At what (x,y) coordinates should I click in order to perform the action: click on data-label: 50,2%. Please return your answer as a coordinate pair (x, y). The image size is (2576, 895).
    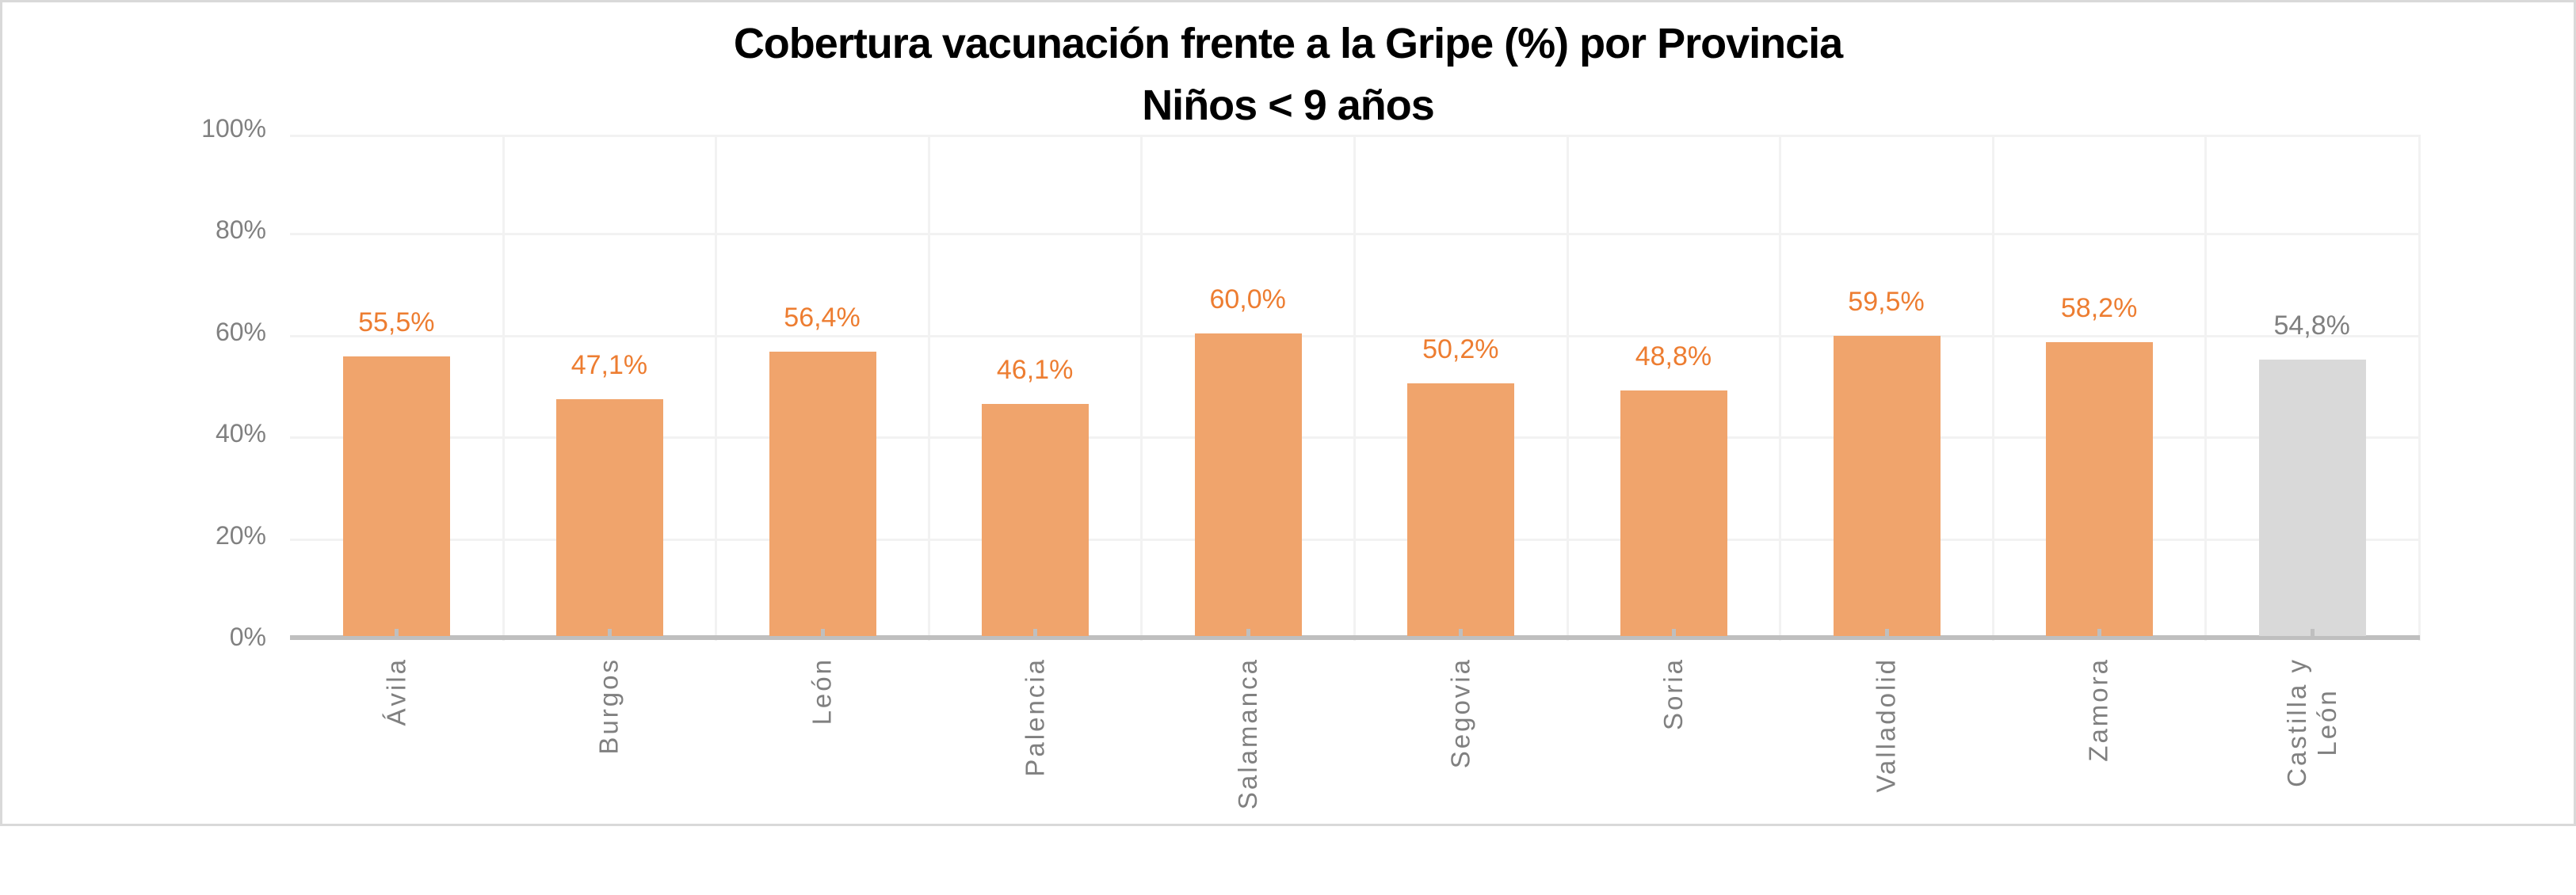
    Looking at the image, I should click on (1460, 348).